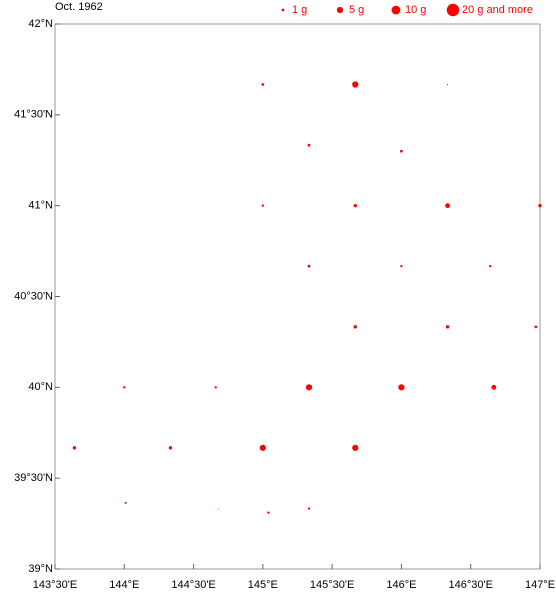 The width and height of the screenshot is (556, 600). What do you see at coordinates (40, 206) in the screenshot?
I see `y-tick-label: 41°N` at bounding box center [40, 206].